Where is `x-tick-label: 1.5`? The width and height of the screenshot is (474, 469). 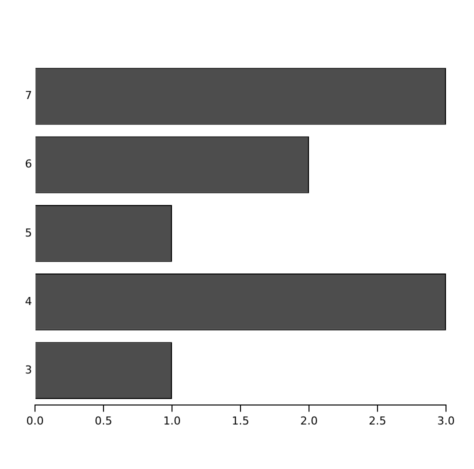 x-tick-label: 1.5 is located at coordinates (241, 421).